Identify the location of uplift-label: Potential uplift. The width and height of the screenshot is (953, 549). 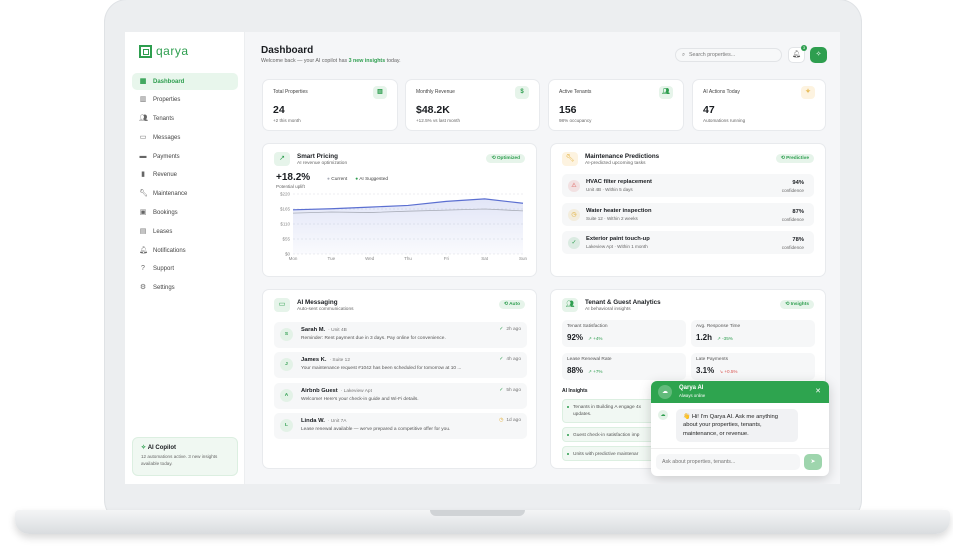
(290, 186).